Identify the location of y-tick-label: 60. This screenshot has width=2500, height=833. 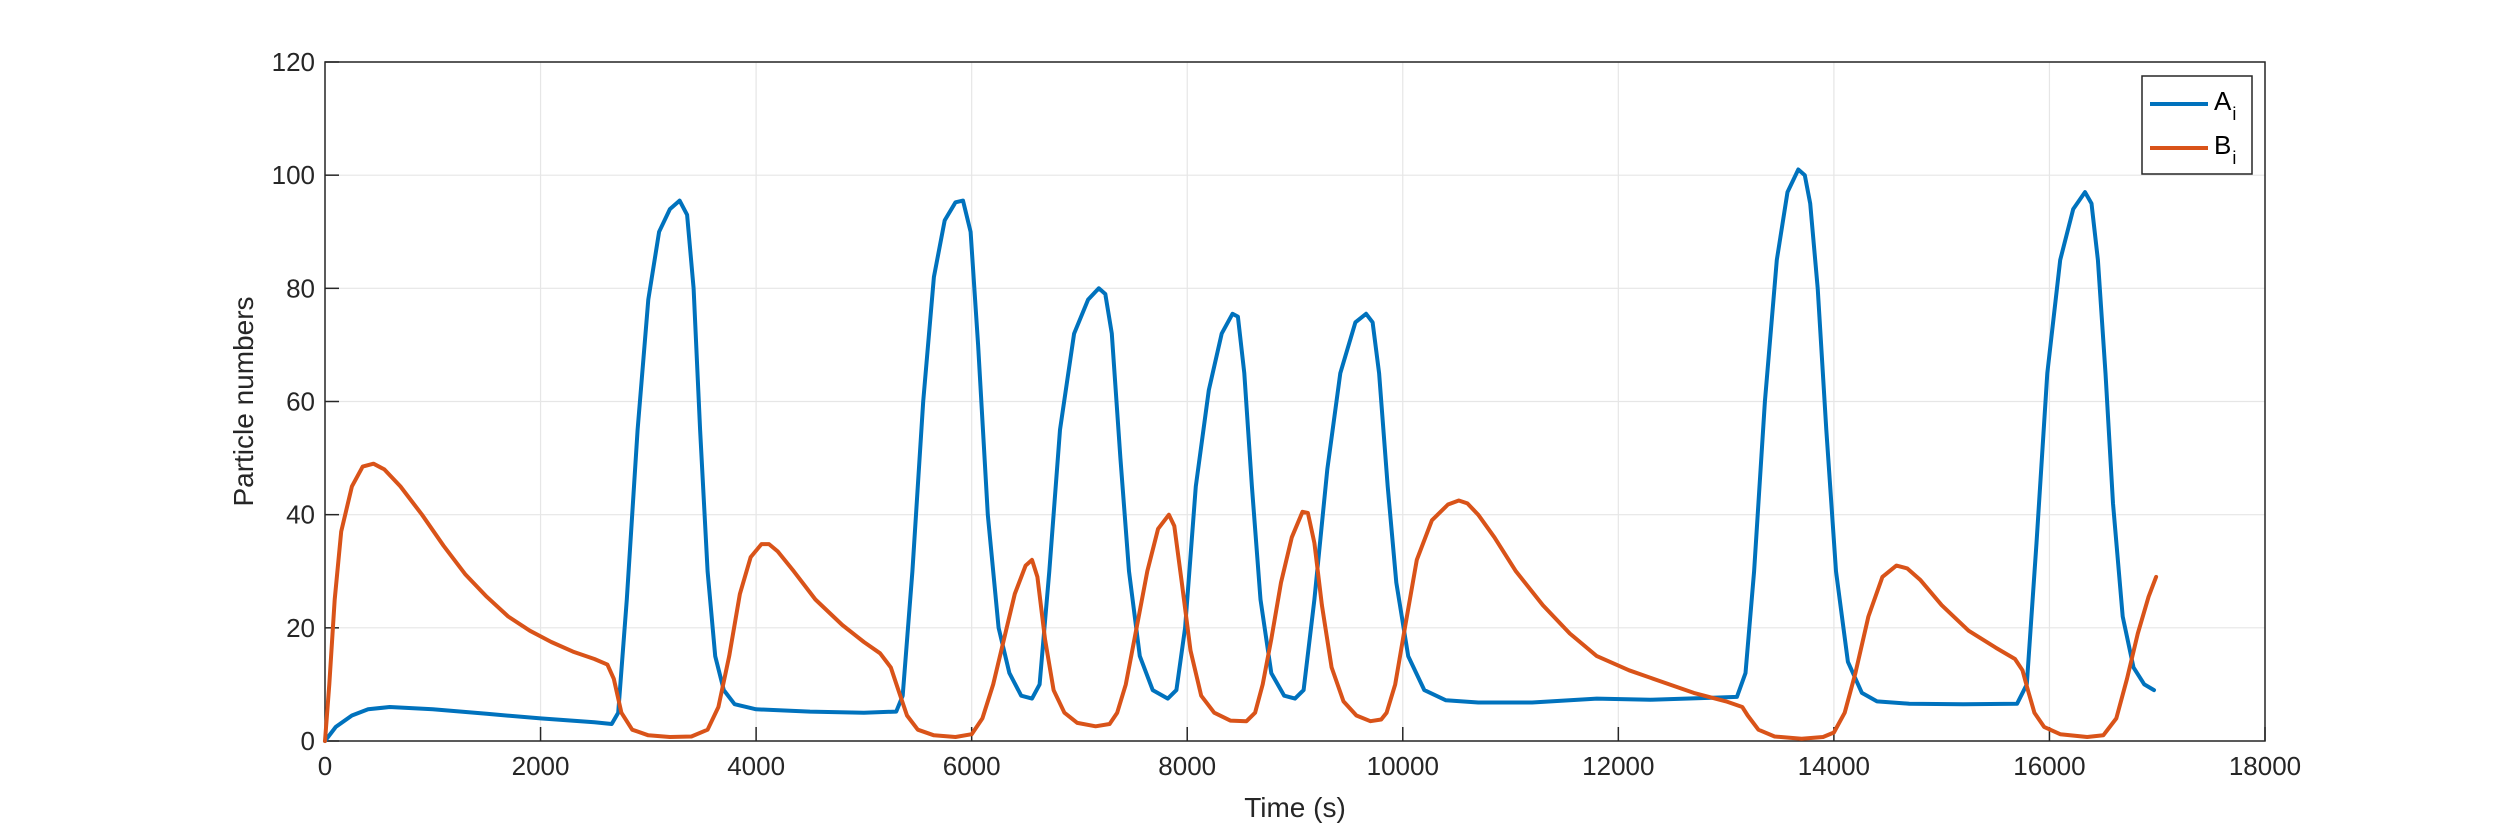
(300, 402).